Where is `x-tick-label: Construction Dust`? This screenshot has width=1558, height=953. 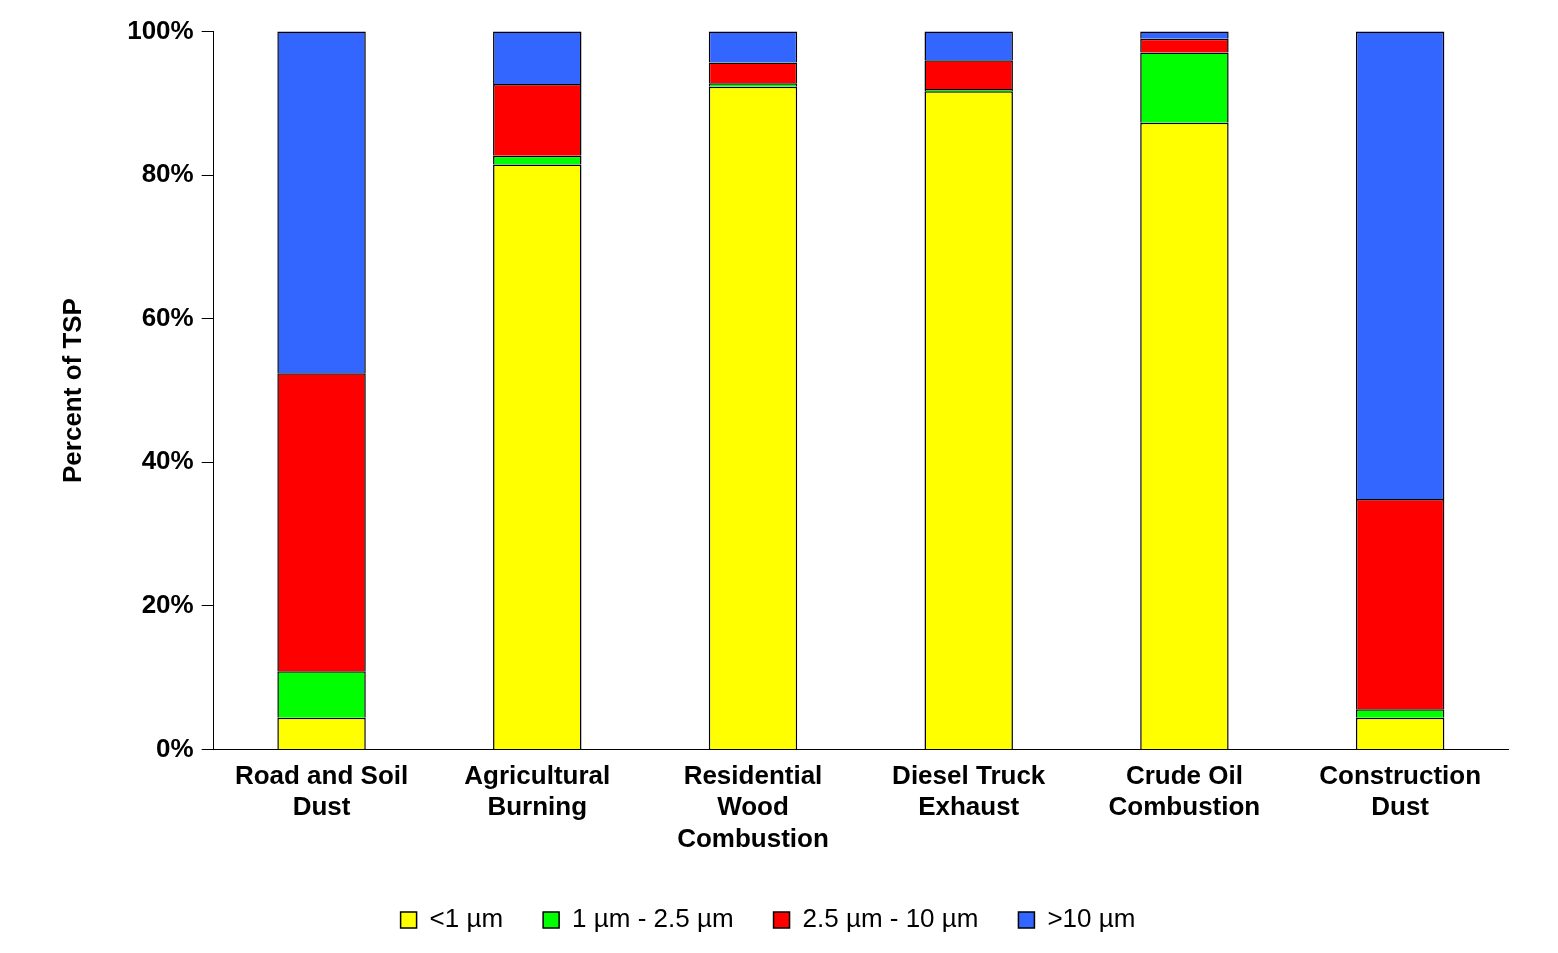
x-tick-label: Construction Dust is located at coordinates (1400, 791).